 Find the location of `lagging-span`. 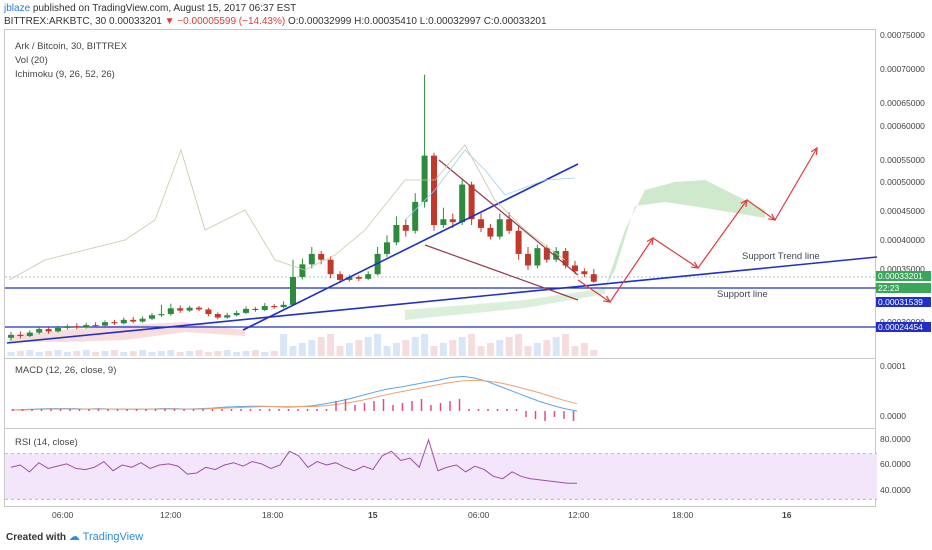

lagging-span is located at coordinates (287, 212).